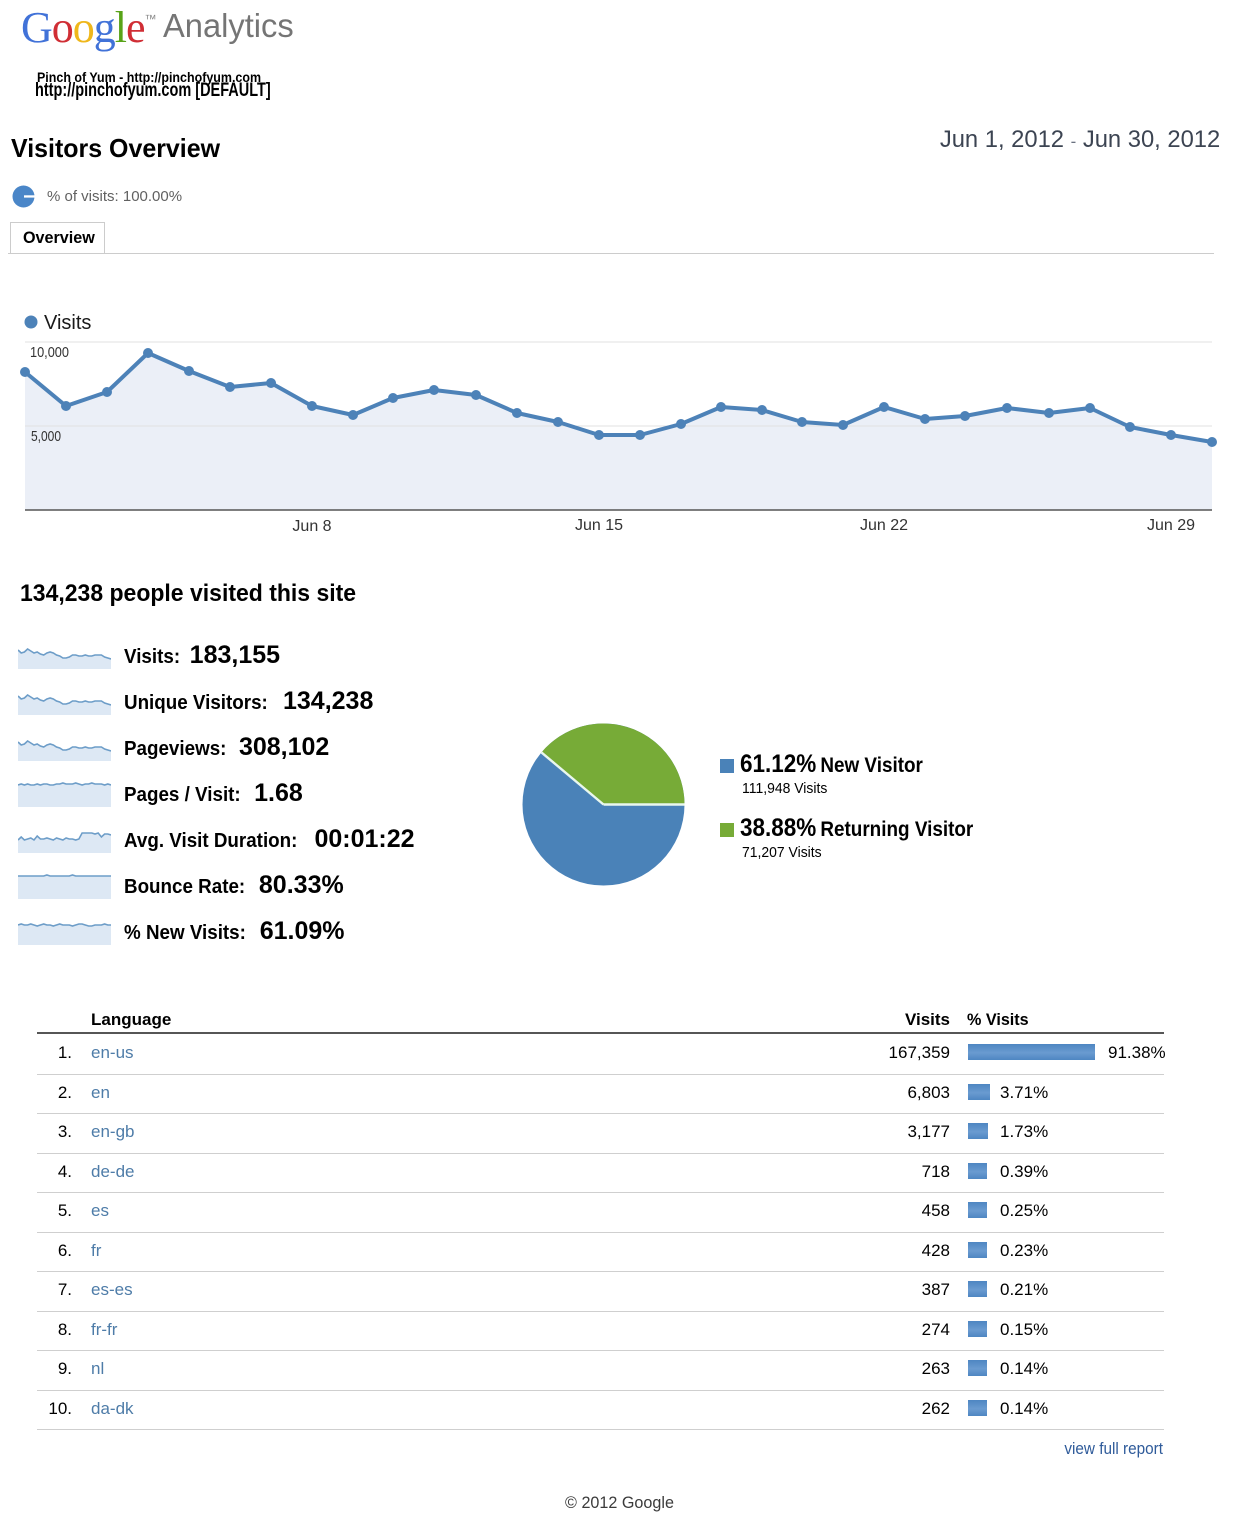  What do you see at coordinates (884, 525) in the screenshot?
I see `svg-text: Jun 22` at bounding box center [884, 525].